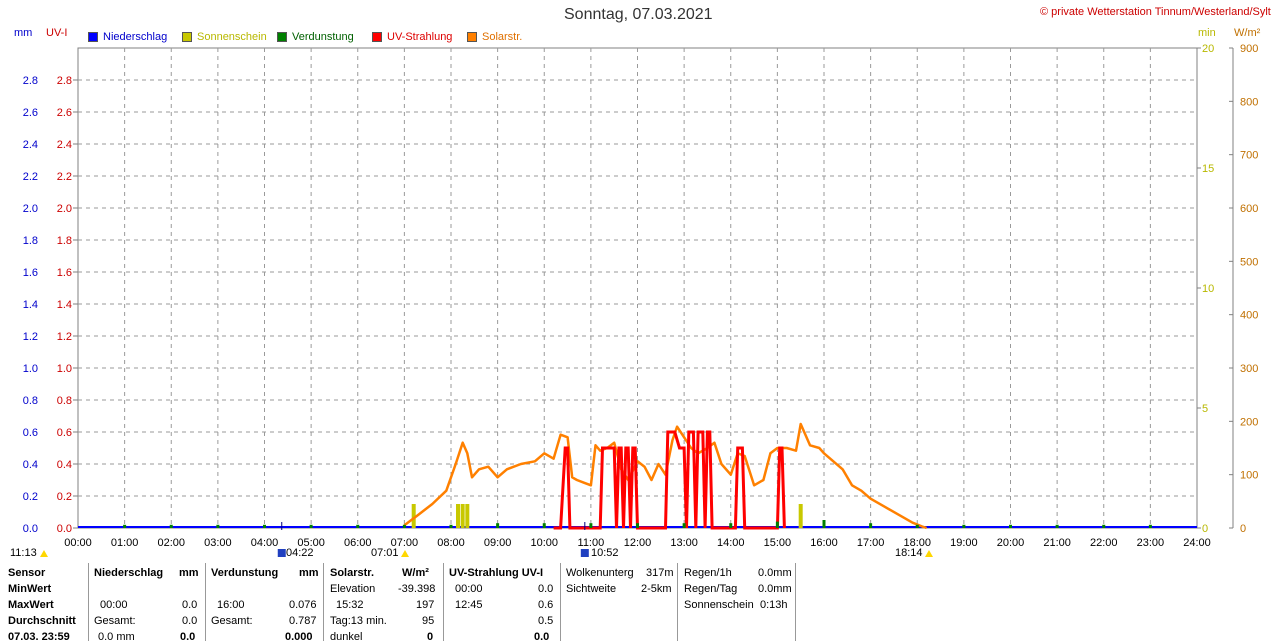 The image size is (1280, 643). What do you see at coordinates (584, 553) in the screenshot?
I see `noon-marker-icon` at bounding box center [584, 553].